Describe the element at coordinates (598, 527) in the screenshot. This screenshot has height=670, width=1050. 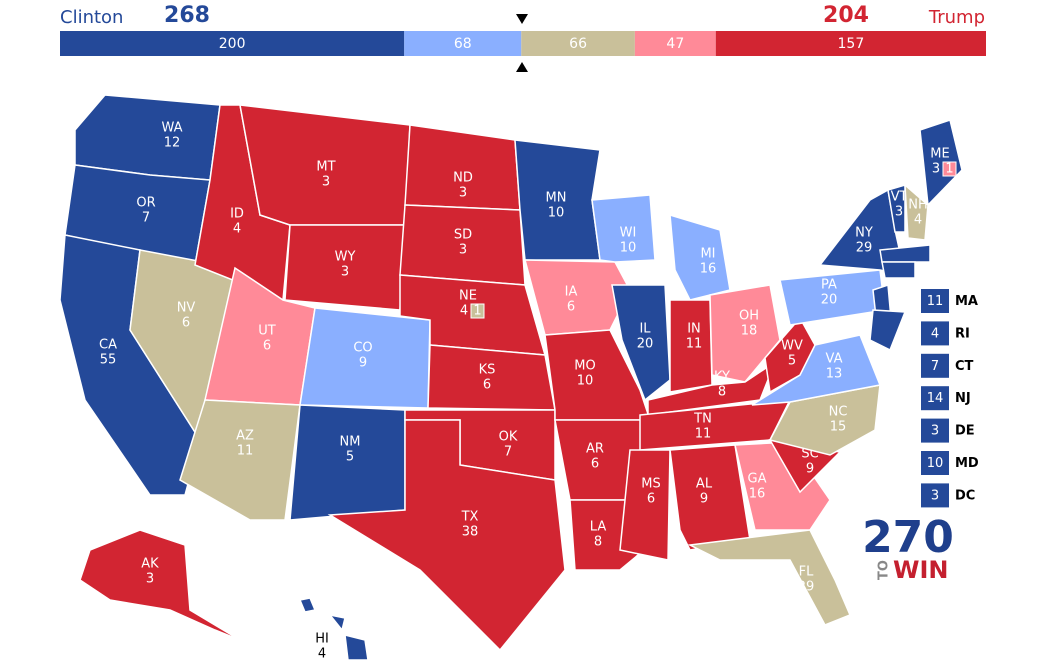
I see `state-abbr: LA` at that location.